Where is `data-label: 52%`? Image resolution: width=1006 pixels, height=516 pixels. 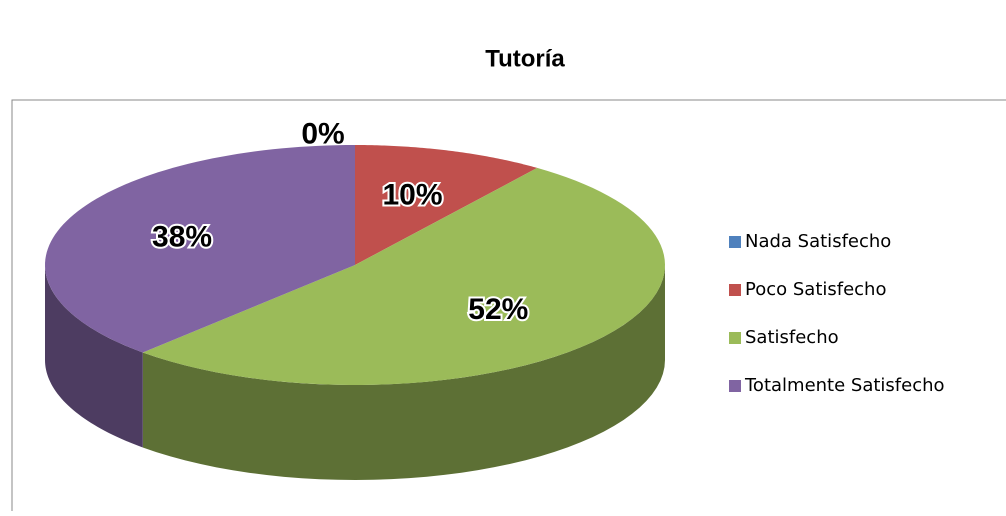 data-label: 52% is located at coordinates (498, 309).